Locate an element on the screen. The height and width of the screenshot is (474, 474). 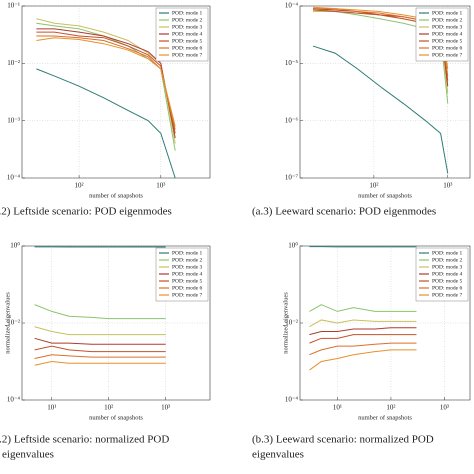
y-tick-label: 10⁻⁷ is located at coordinates (292, 178).